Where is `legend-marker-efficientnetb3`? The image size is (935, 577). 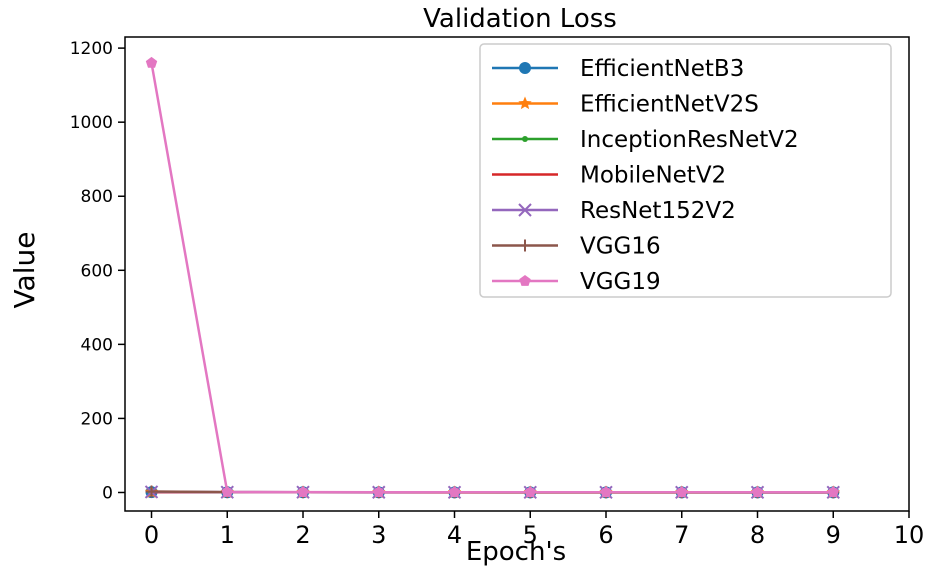
legend-marker-efficientnetb3 is located at coordinates (525, 68).